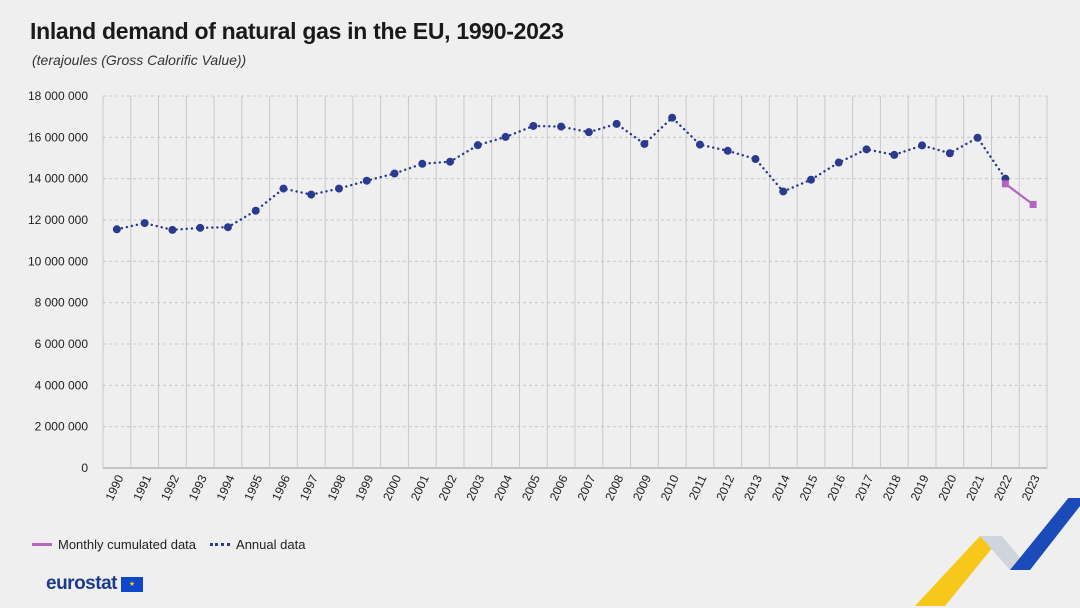  Describe the element at coordinates (364, 487) in the screenshot. I see `x-tick-label: 1999` at that location.